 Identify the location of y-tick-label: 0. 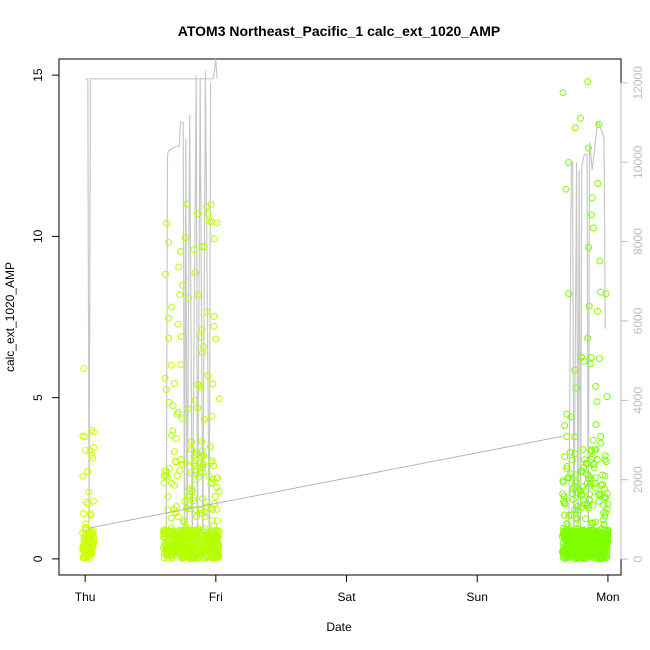
(38, 558).